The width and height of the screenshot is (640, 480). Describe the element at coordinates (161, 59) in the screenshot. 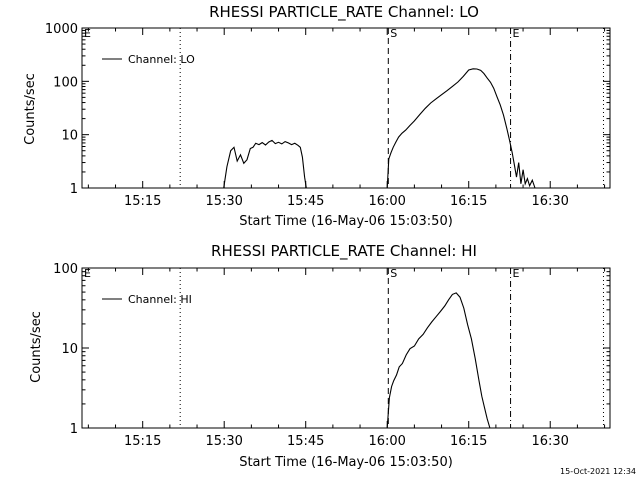

I see `legend-label: Channel: LO` at that location.